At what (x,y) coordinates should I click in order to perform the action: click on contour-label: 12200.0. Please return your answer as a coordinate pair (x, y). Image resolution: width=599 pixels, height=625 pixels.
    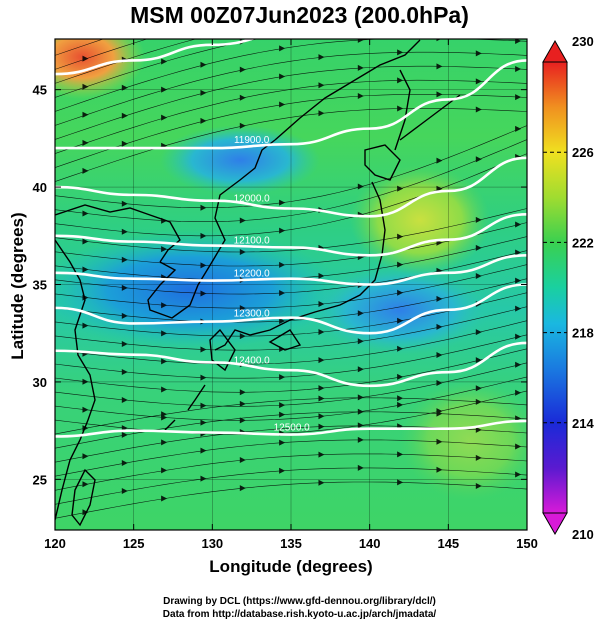
    Looking at the image, I should click on (252, 274).